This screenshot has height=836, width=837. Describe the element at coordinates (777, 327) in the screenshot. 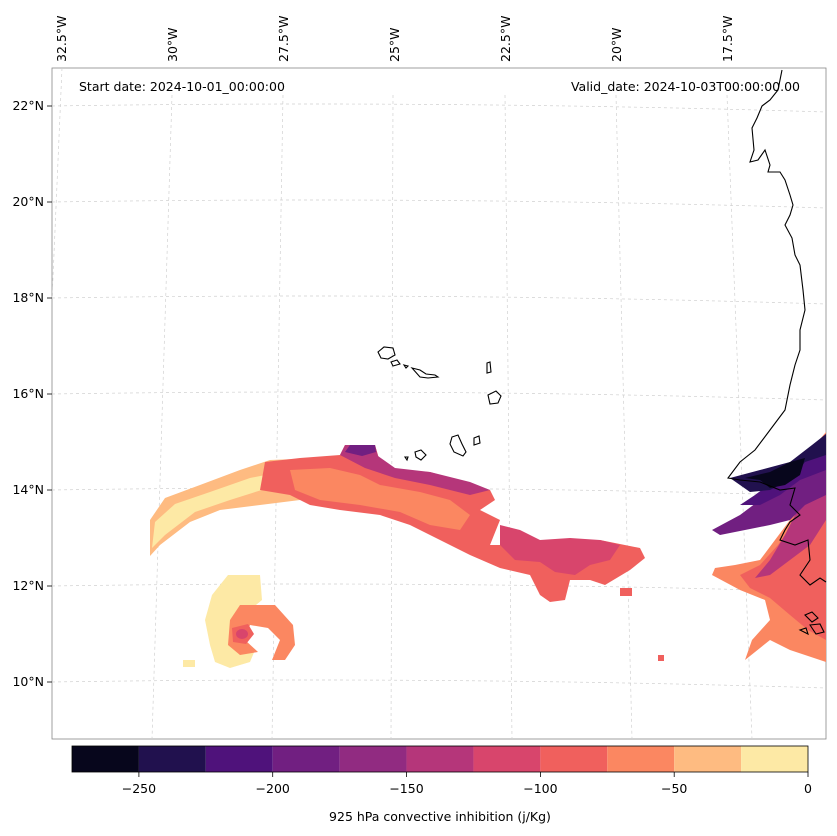

I see `africa-coastline` at that location.